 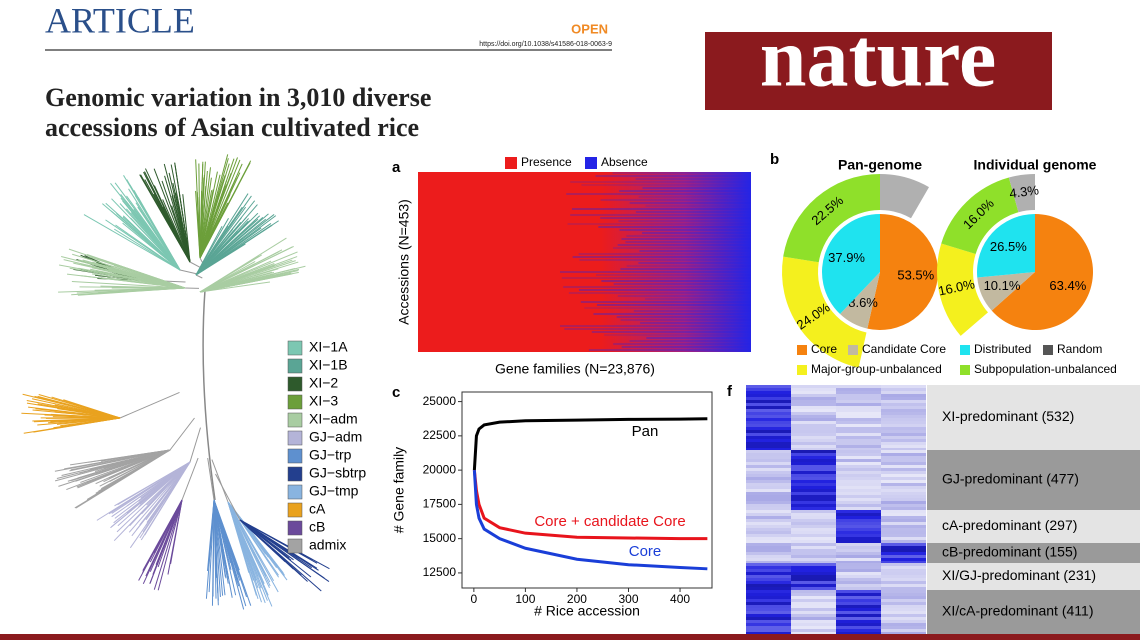 I want to click on legend-label: XI−3, so click(x=323, y=401).